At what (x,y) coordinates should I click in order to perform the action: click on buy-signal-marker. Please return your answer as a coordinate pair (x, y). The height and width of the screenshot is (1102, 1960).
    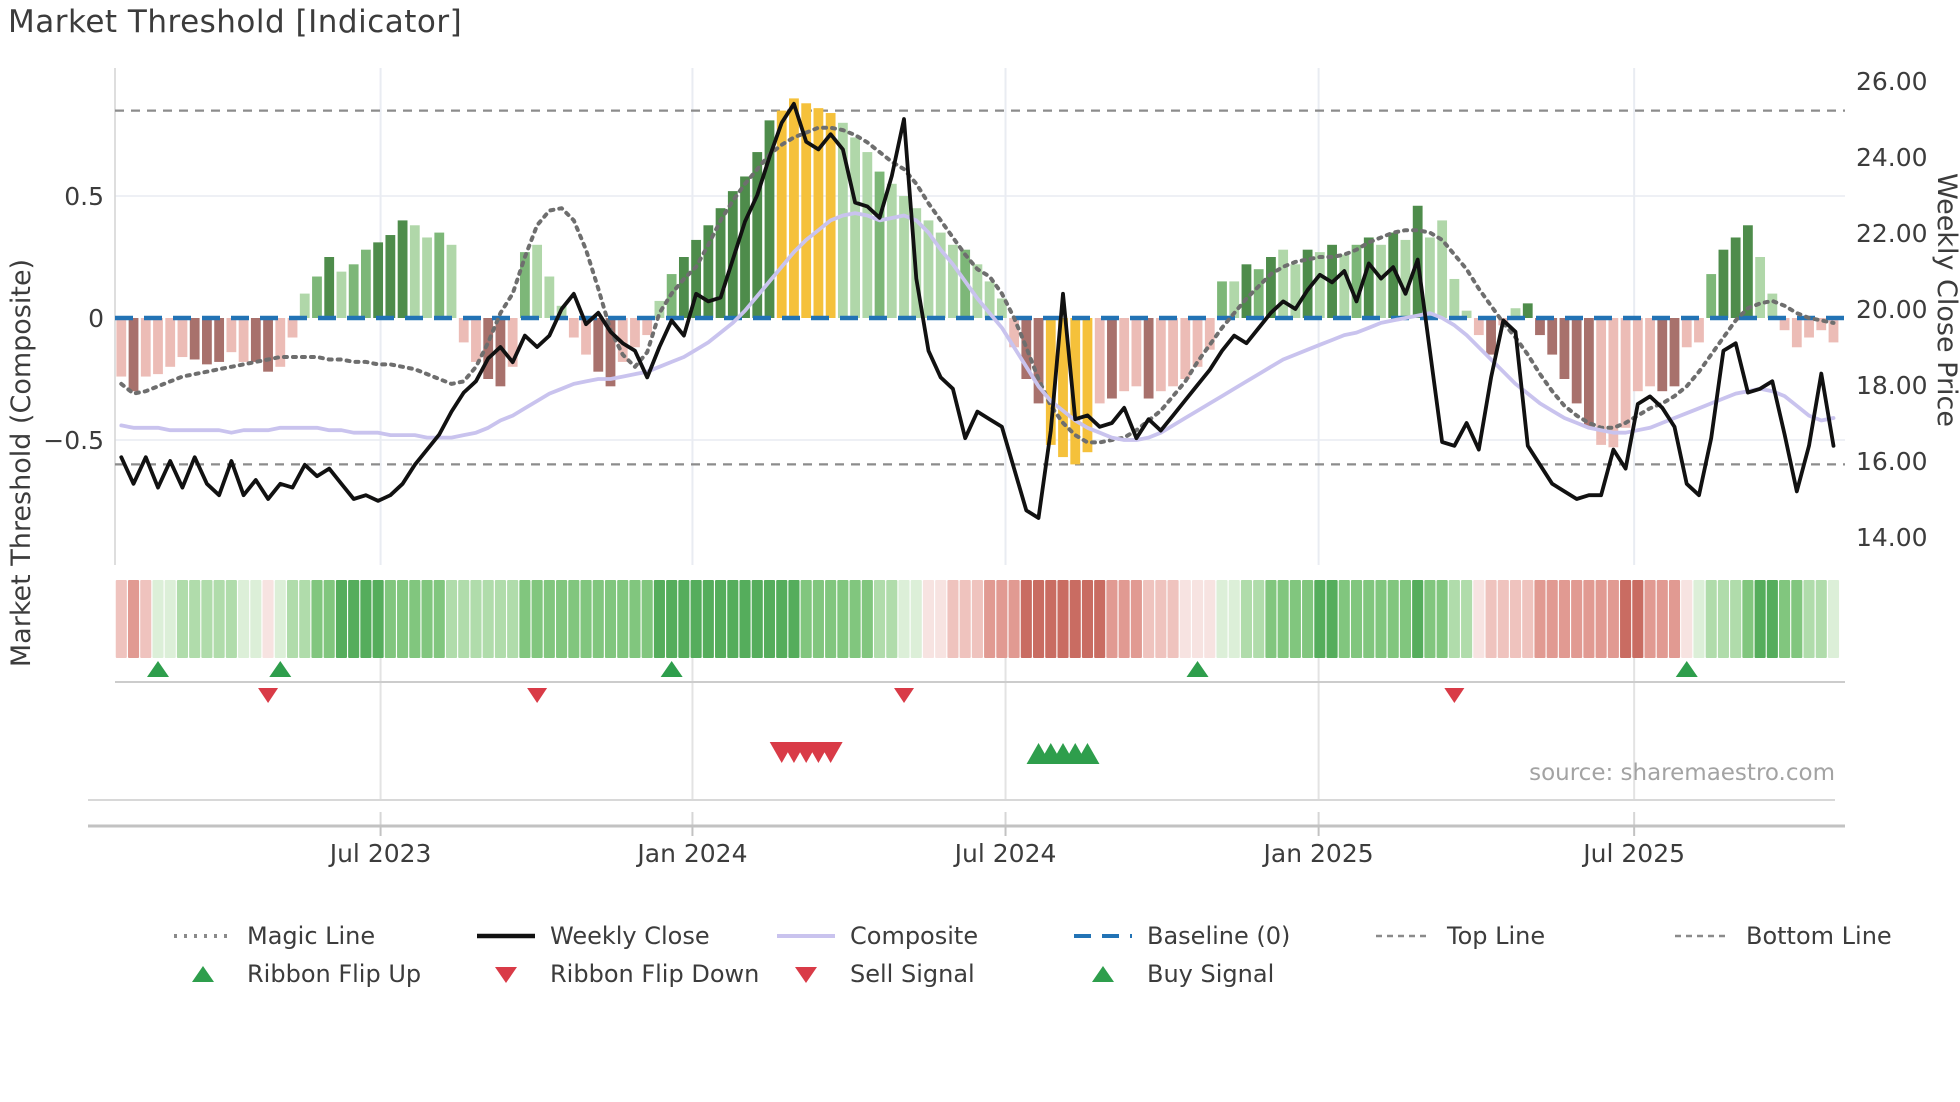
    Looking at the image, I should click on (1087, 753).